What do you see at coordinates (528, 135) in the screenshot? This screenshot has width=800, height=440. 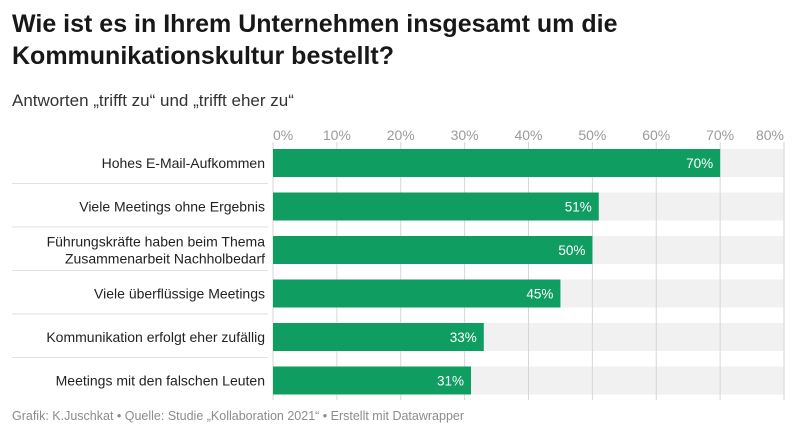 I see `x-tick-label: 40%` at bounding box center [528, 135].